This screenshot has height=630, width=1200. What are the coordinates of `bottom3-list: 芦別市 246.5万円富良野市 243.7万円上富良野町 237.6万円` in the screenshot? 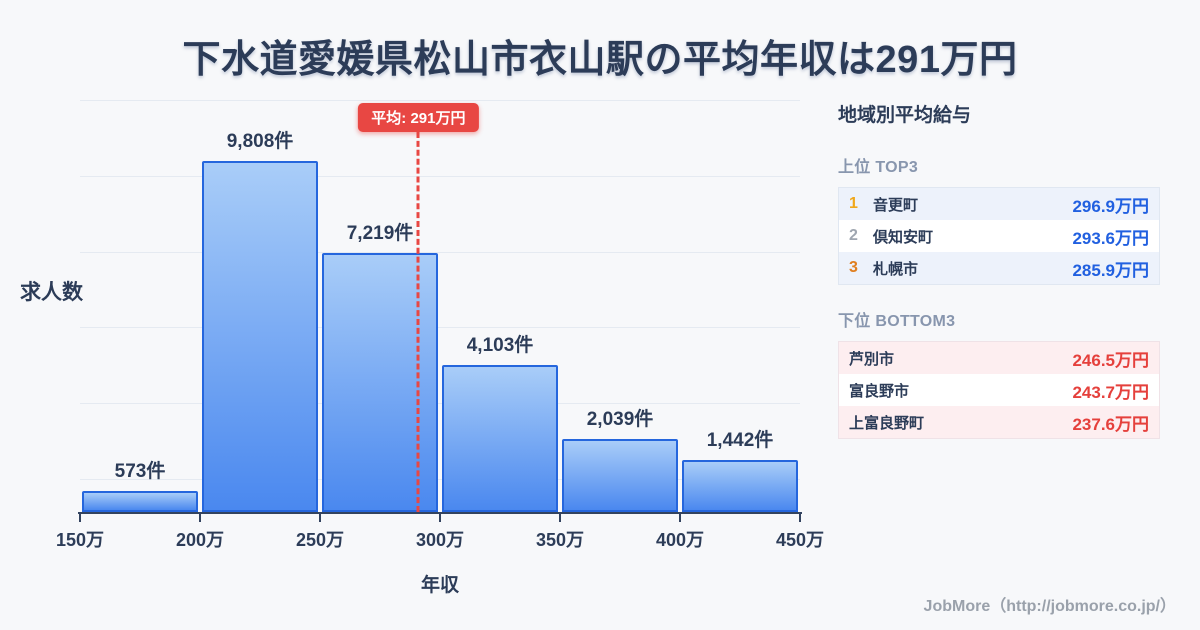 It's located at (999, 390).